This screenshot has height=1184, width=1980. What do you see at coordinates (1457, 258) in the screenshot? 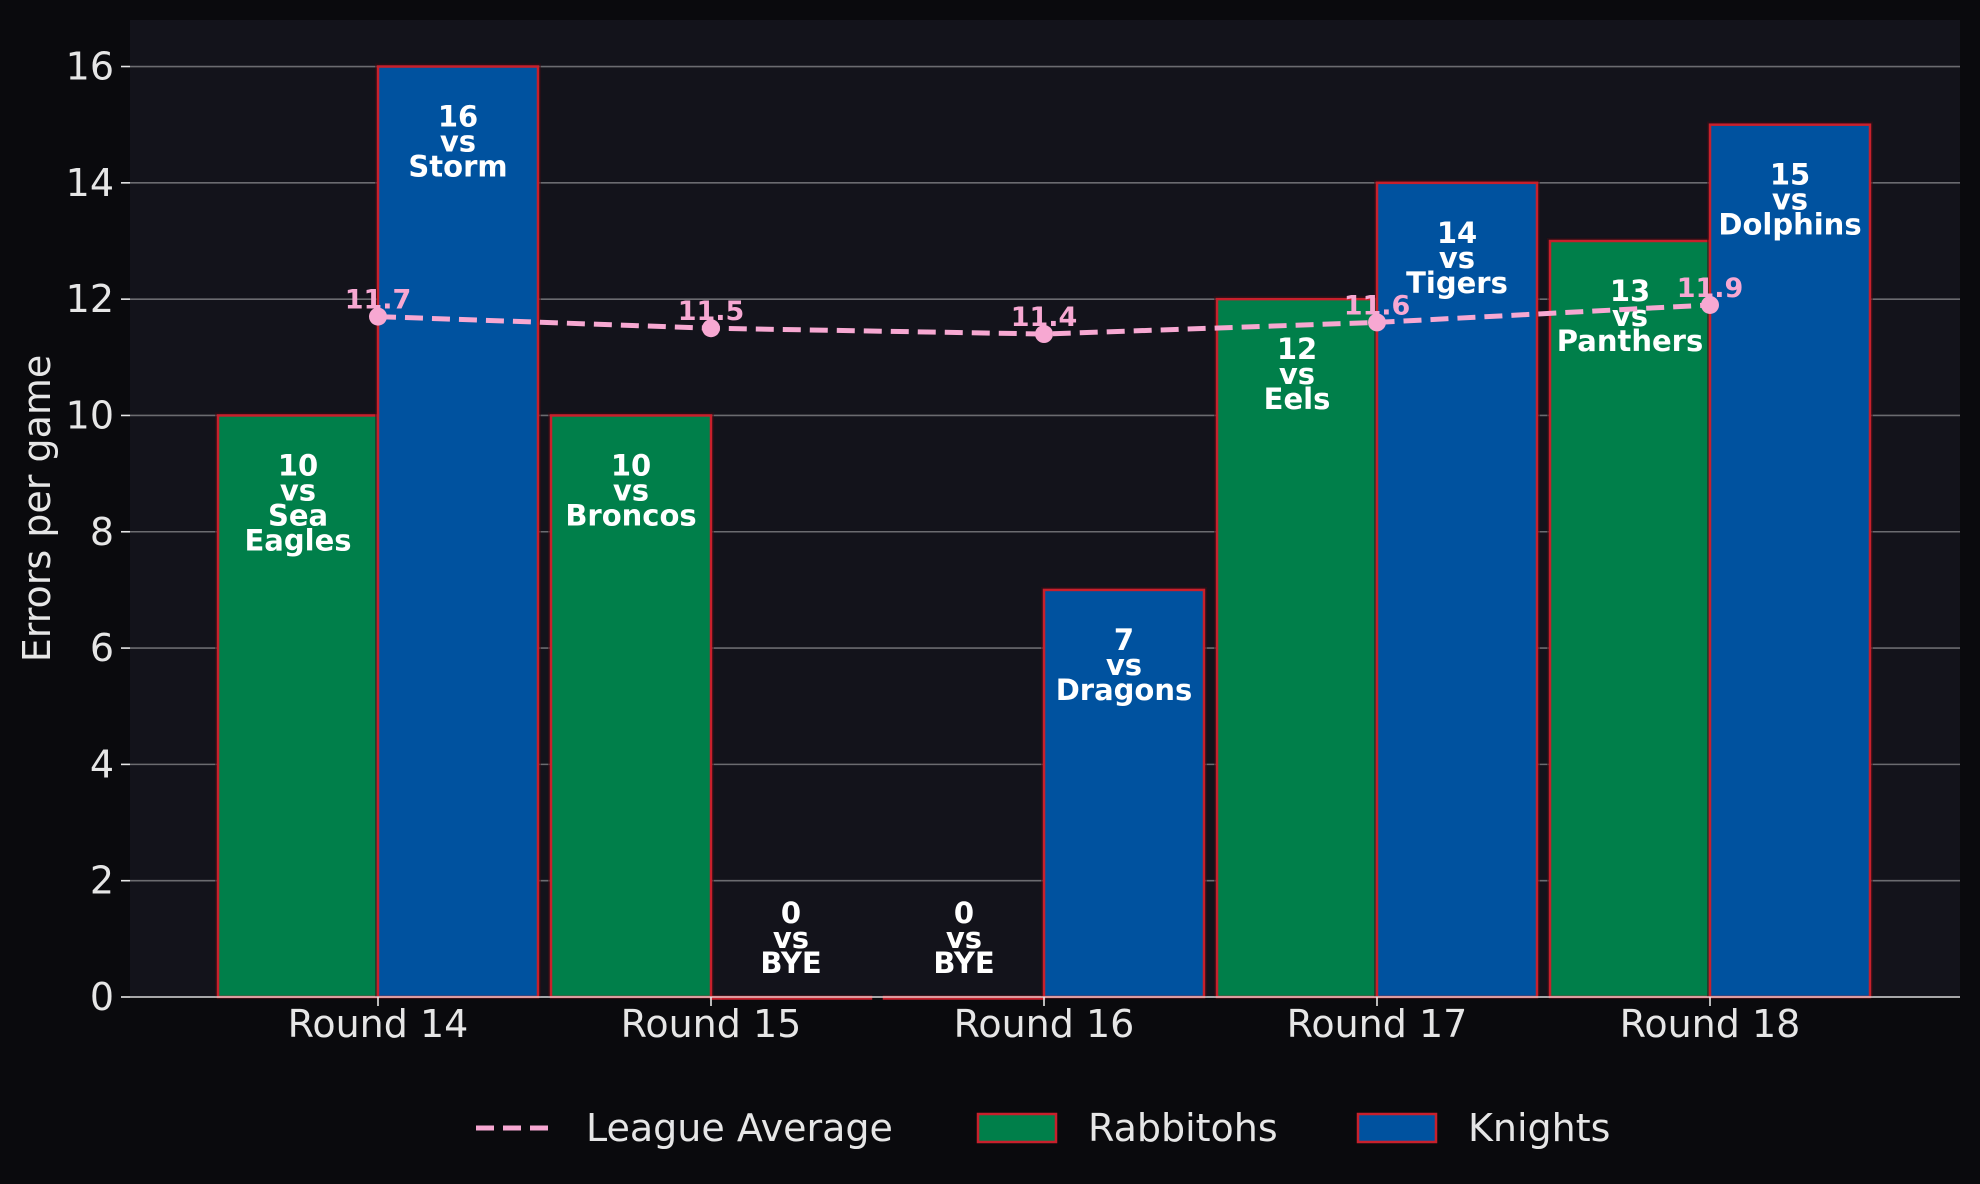
I see `bar-label: 14 vs Tigers` at bounding box center [1457, 258].